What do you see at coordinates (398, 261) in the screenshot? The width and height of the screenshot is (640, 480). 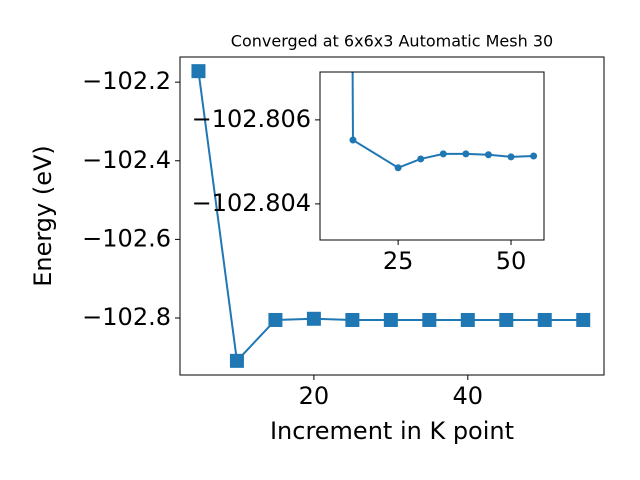 I see `x-tick-label: 25` at bounding box center [398, 261].